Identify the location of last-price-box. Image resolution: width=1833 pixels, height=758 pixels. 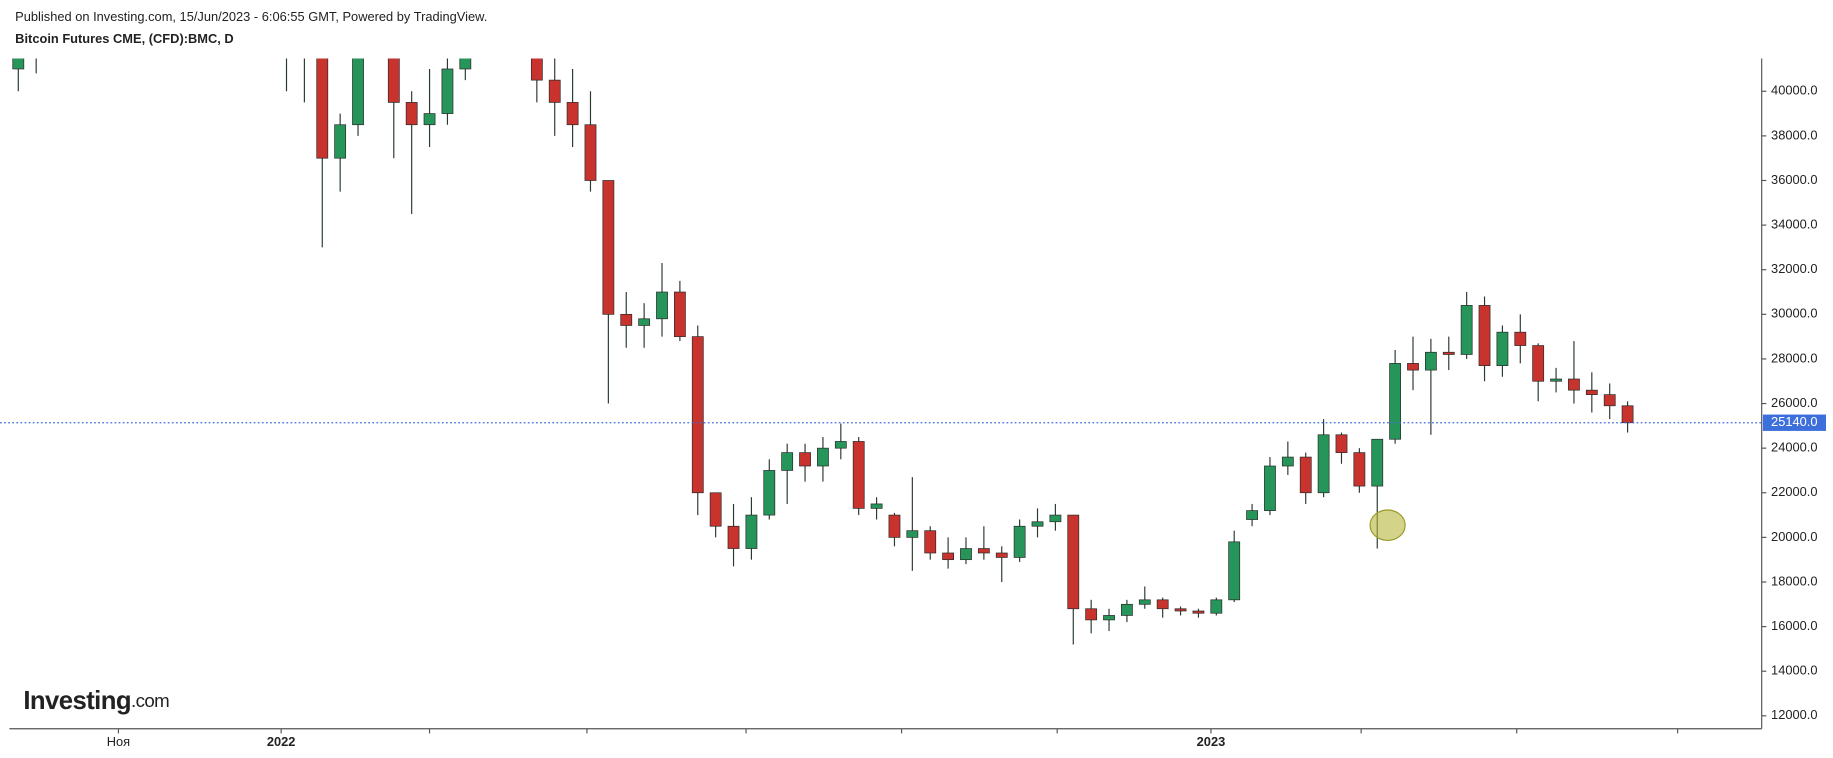
(1794, 422).